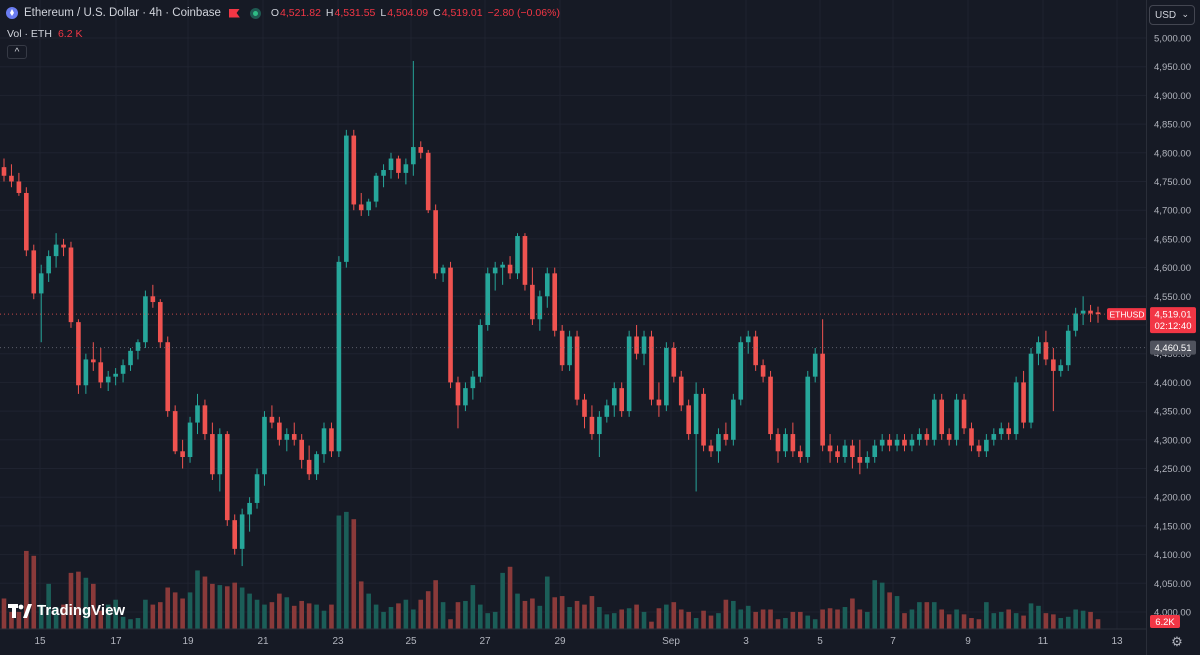 The image size is (1200, 655). I want to click on gear-icon: ⚙, so click(1177, 641).